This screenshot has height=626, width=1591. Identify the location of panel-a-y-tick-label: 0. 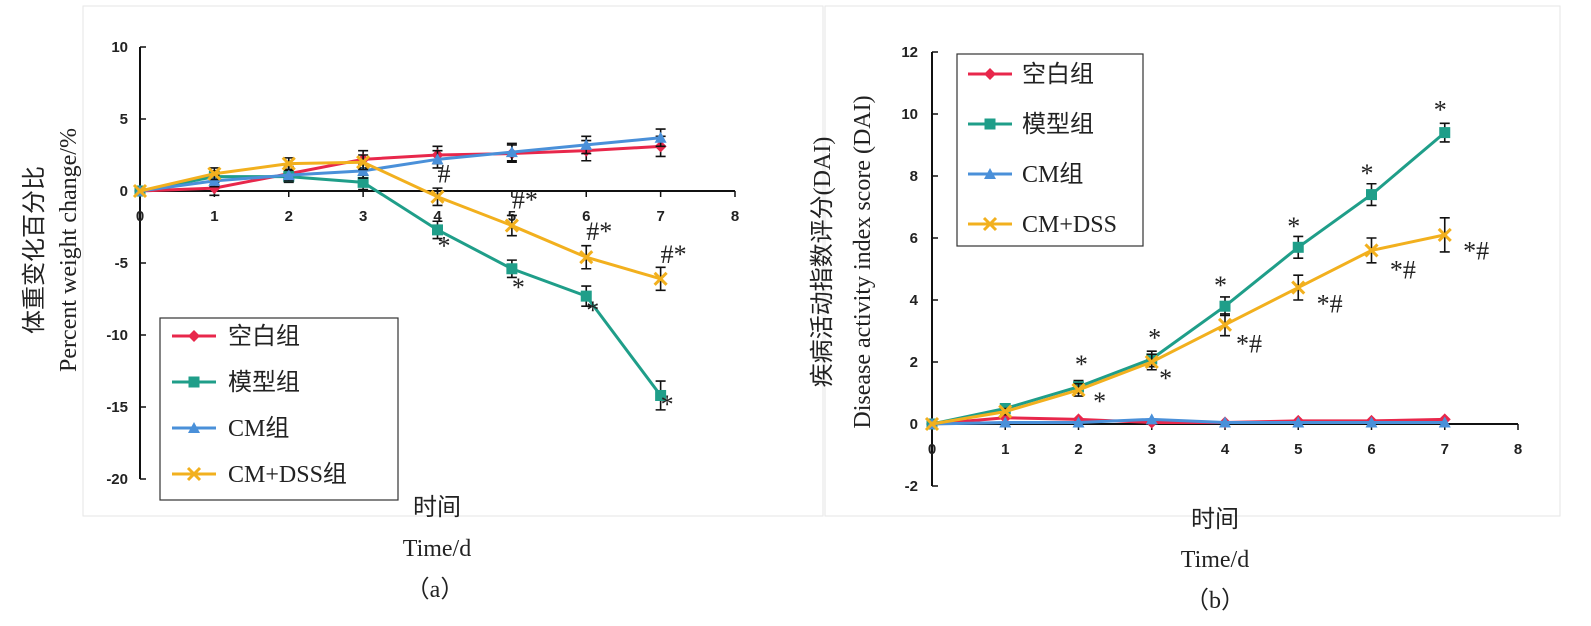
(124, 191).